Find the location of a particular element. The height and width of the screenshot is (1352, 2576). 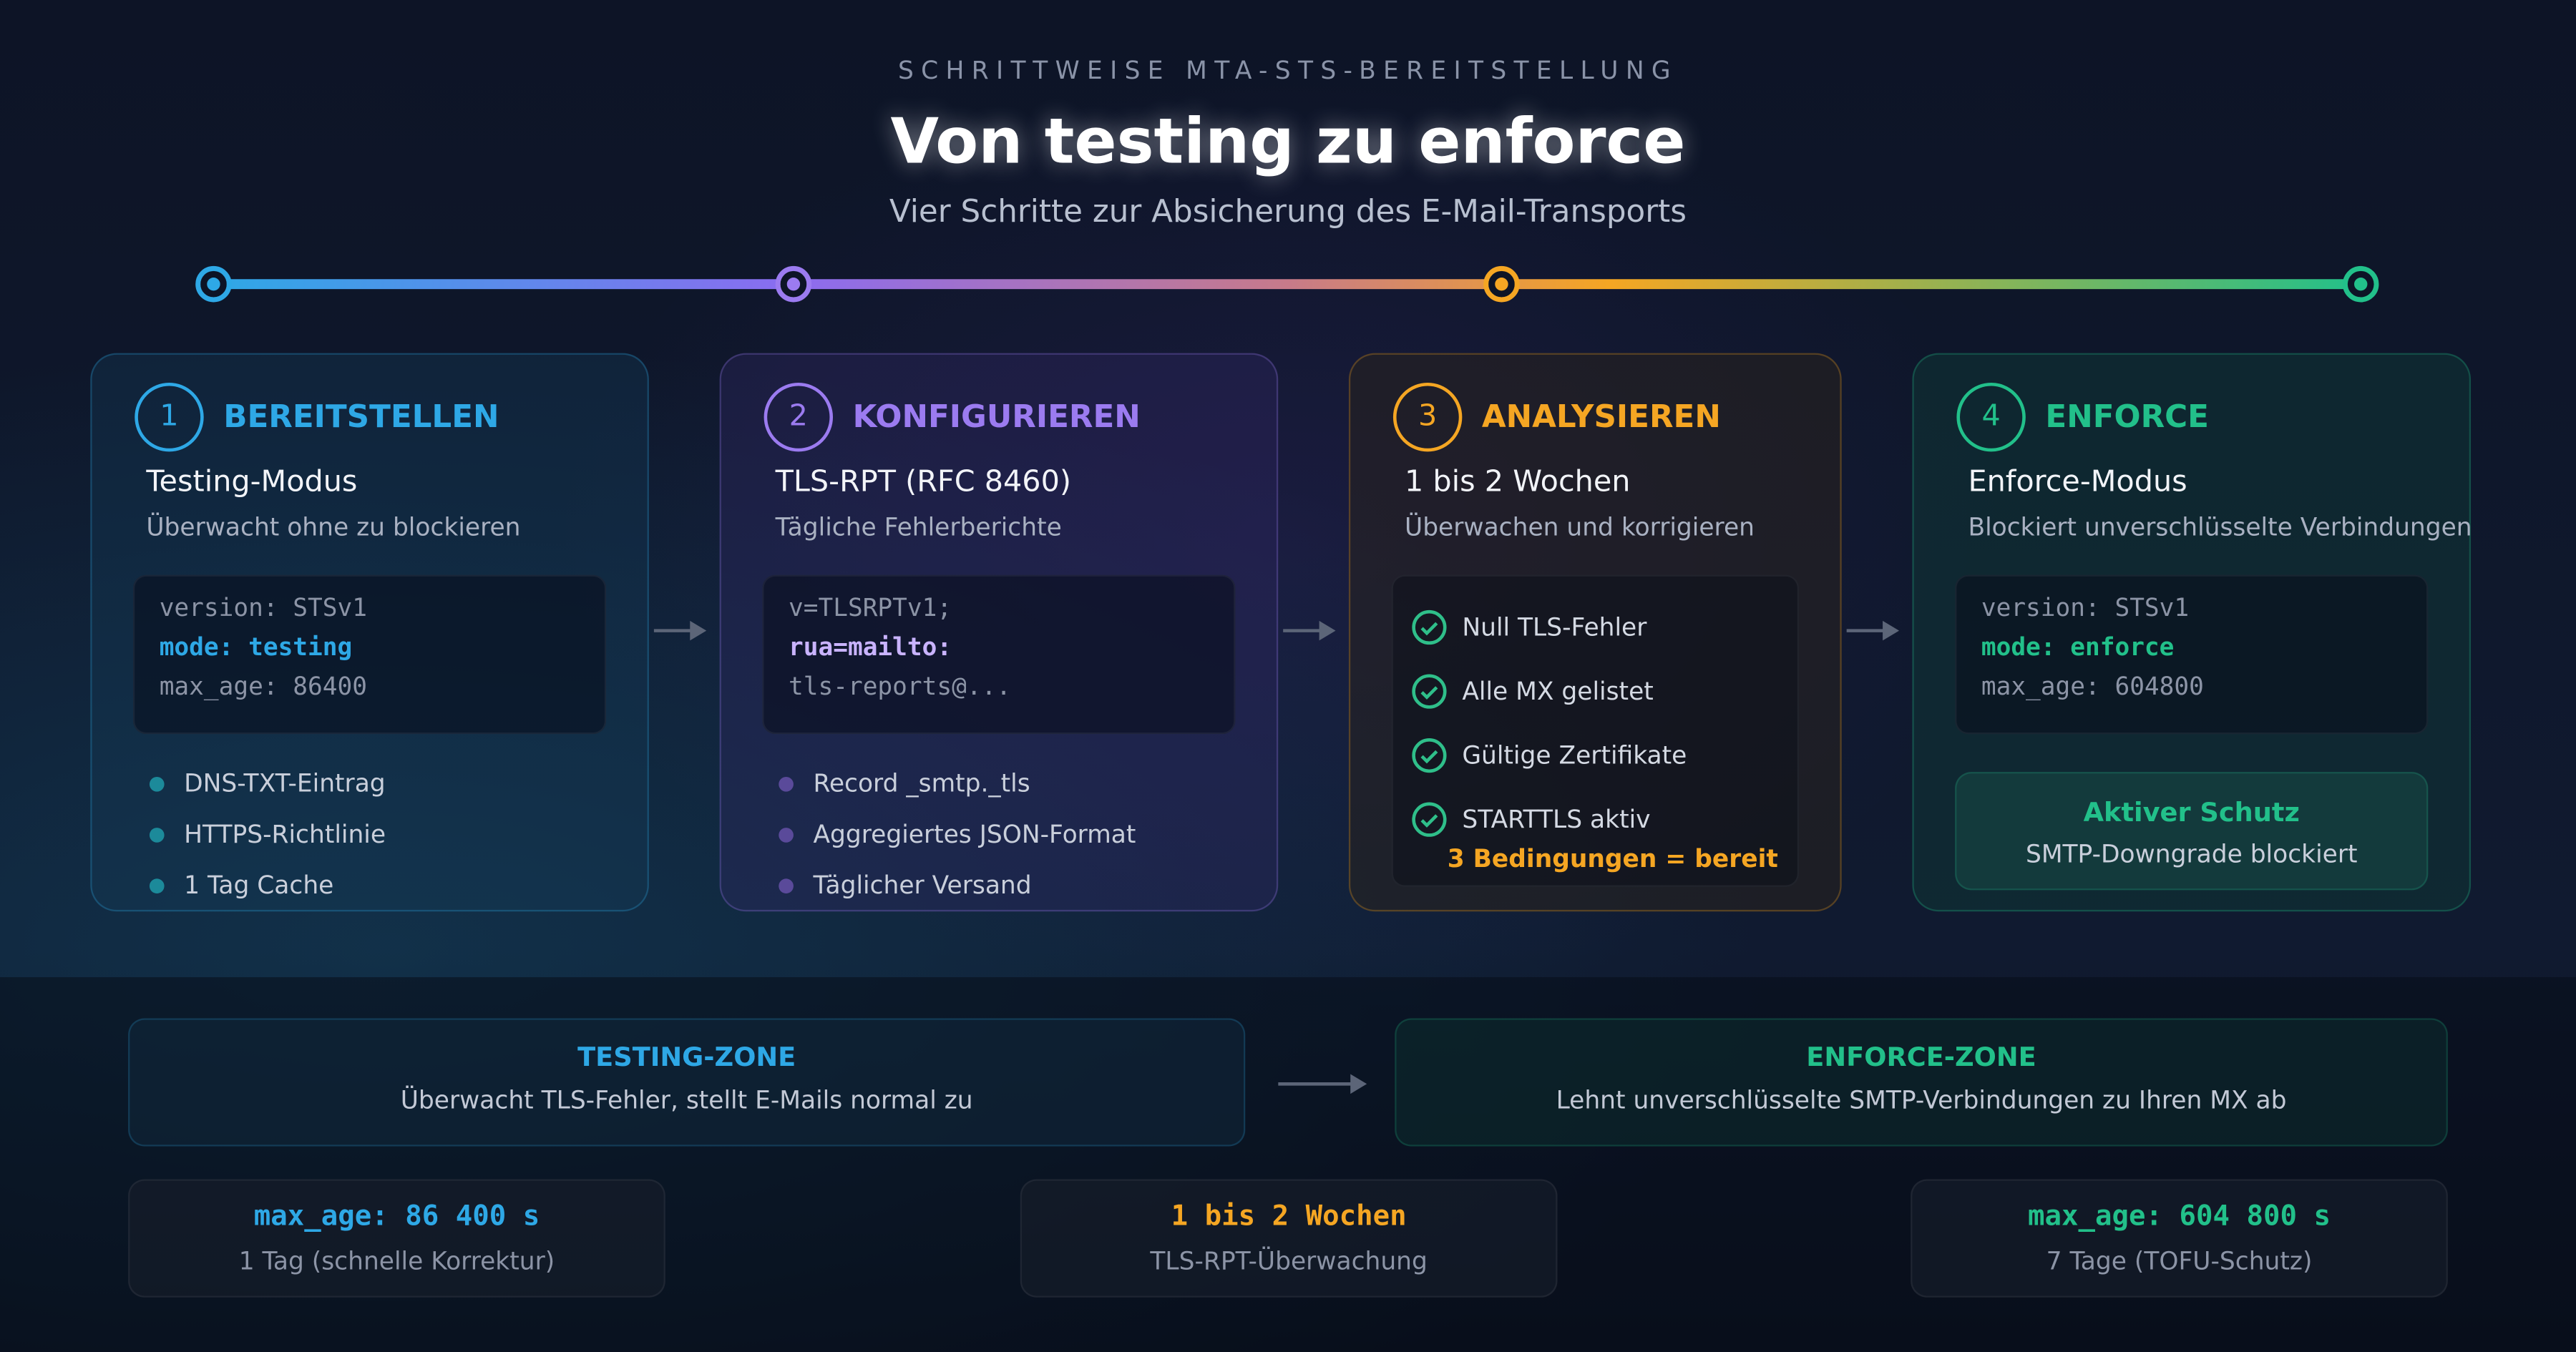

step-description: Überwachen und korrigieren is located at coordinates (1579, 527).